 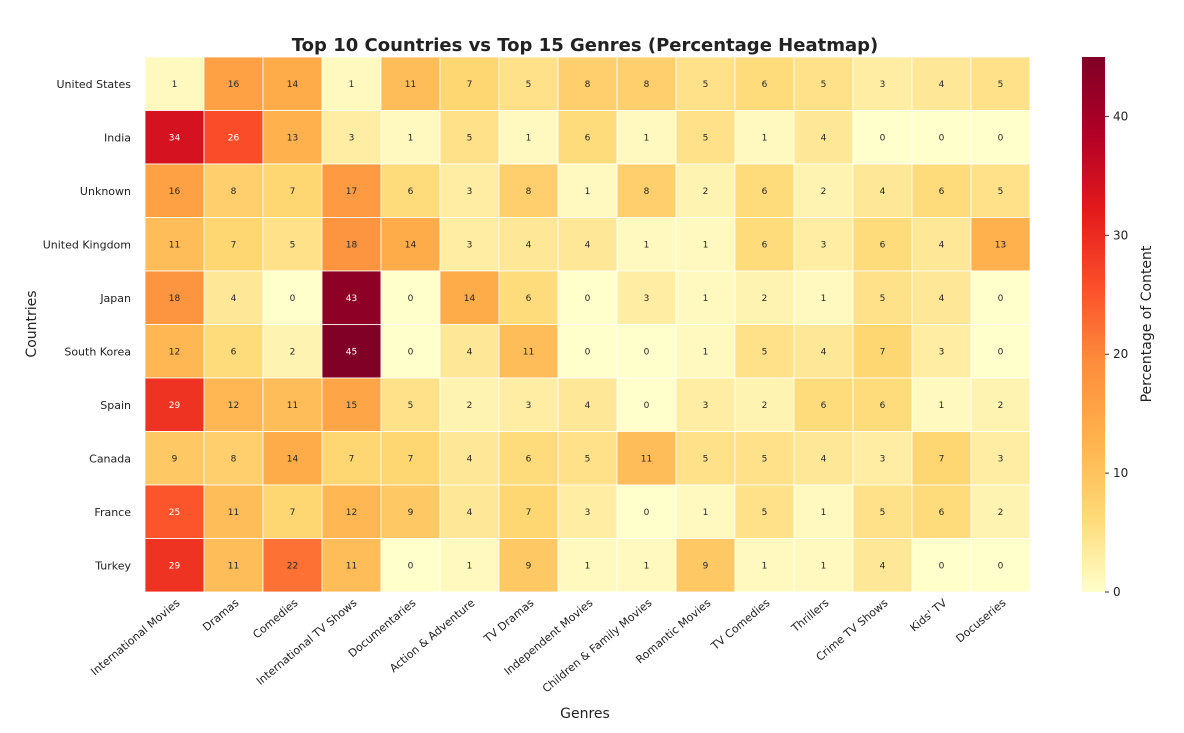 What do you see at coordinates (351, 406) in the screenshot?
I see `cell-value-label: 15` at bounding box center [351, 406].